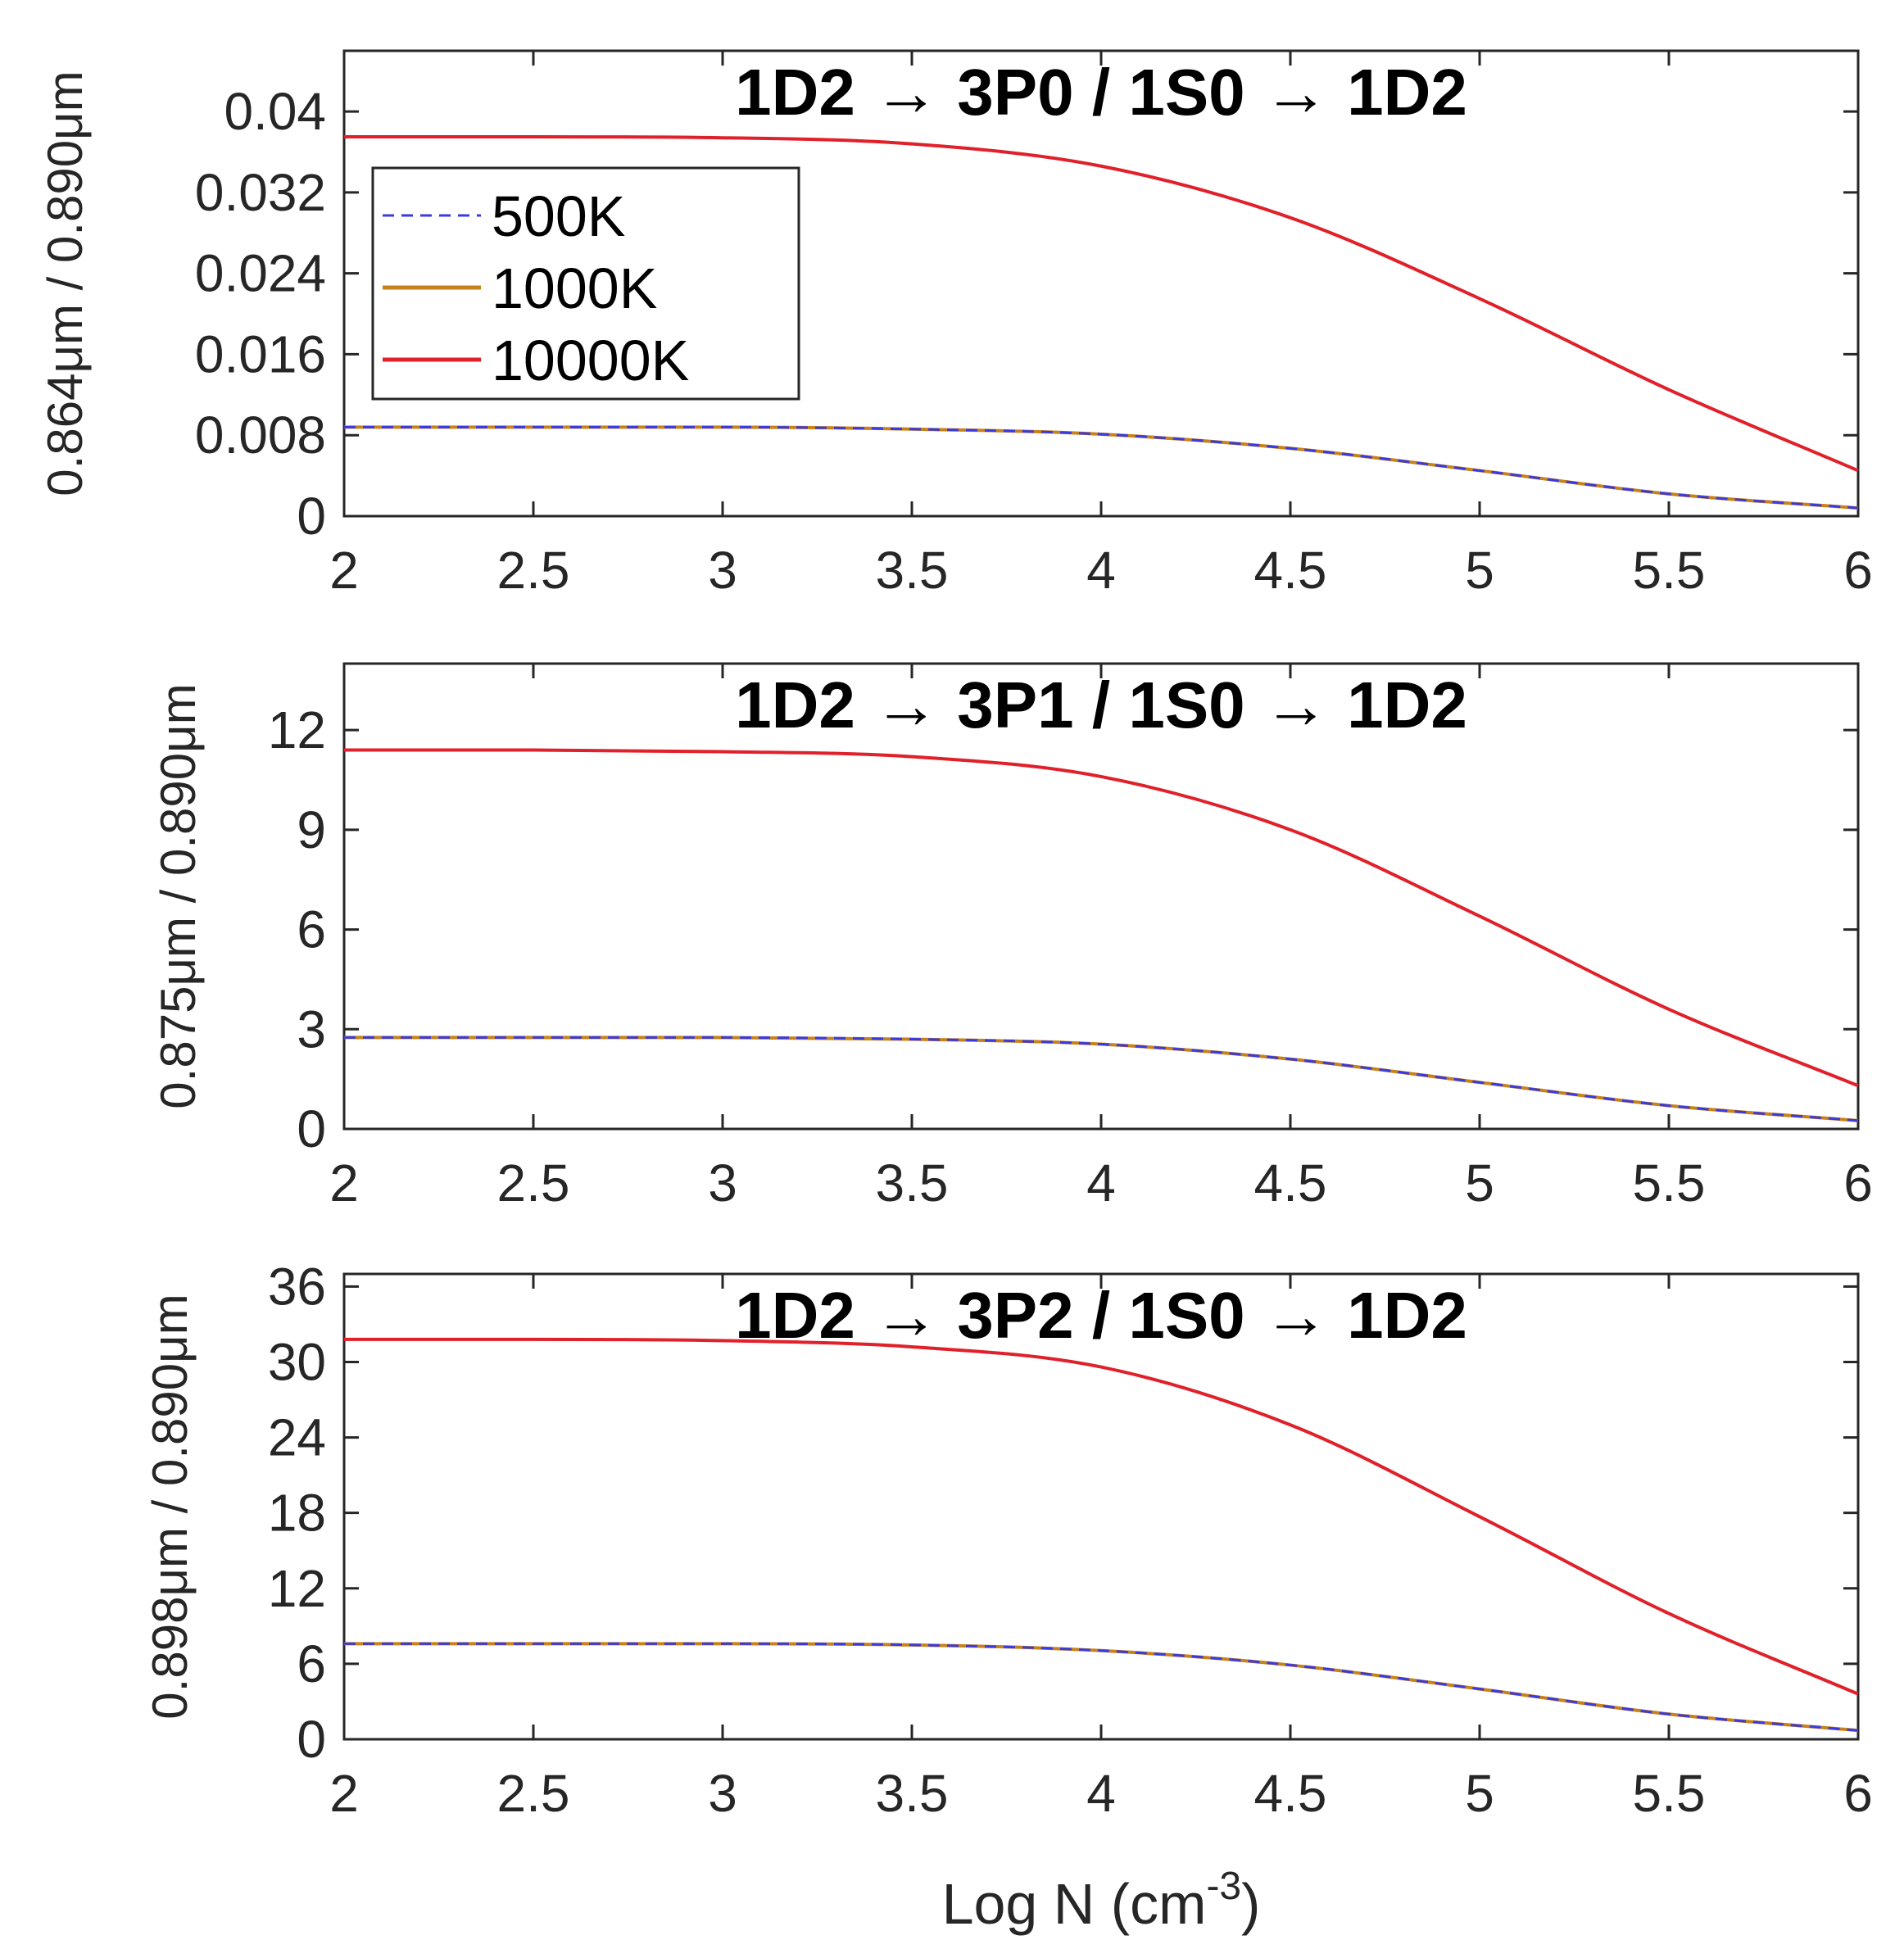 This screenshot has width=1904, height=1949. I want to click on x-axis-label: Log N (cm-3), so click(1101, 1900).